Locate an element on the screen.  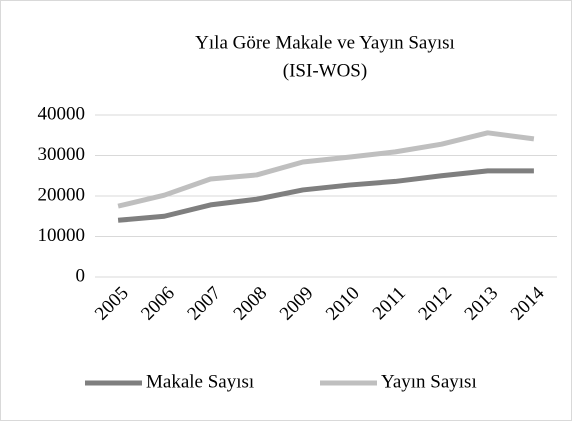
legend-label: Yayın Sayısı is located at coordinates (429, 381).